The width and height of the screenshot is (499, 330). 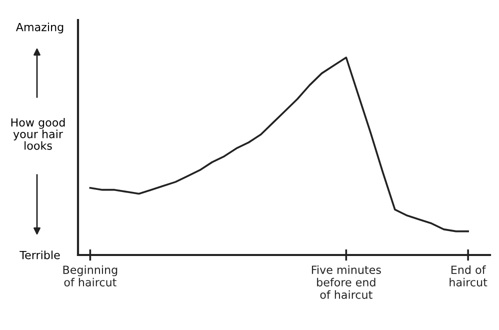 I want to click on text: Amazing, so click(x=40, y=28).